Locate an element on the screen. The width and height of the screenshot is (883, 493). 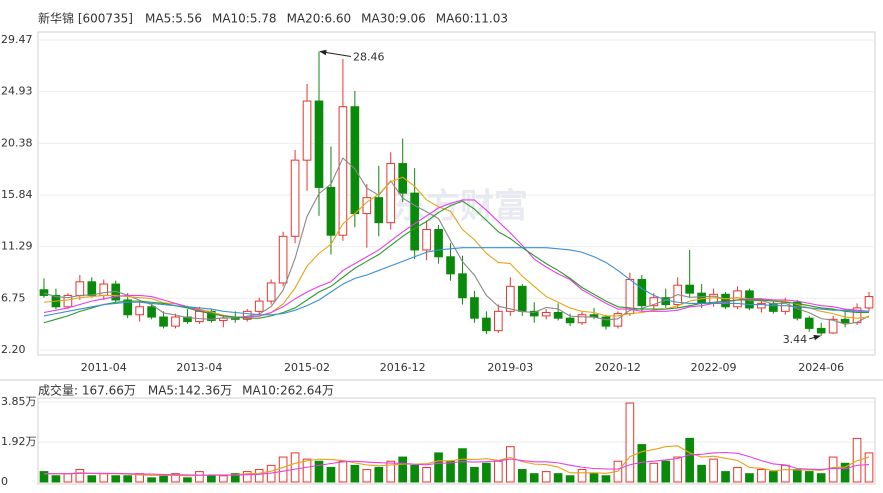
x-tick-label: 2015-02 is located at coordinates (307, 367).